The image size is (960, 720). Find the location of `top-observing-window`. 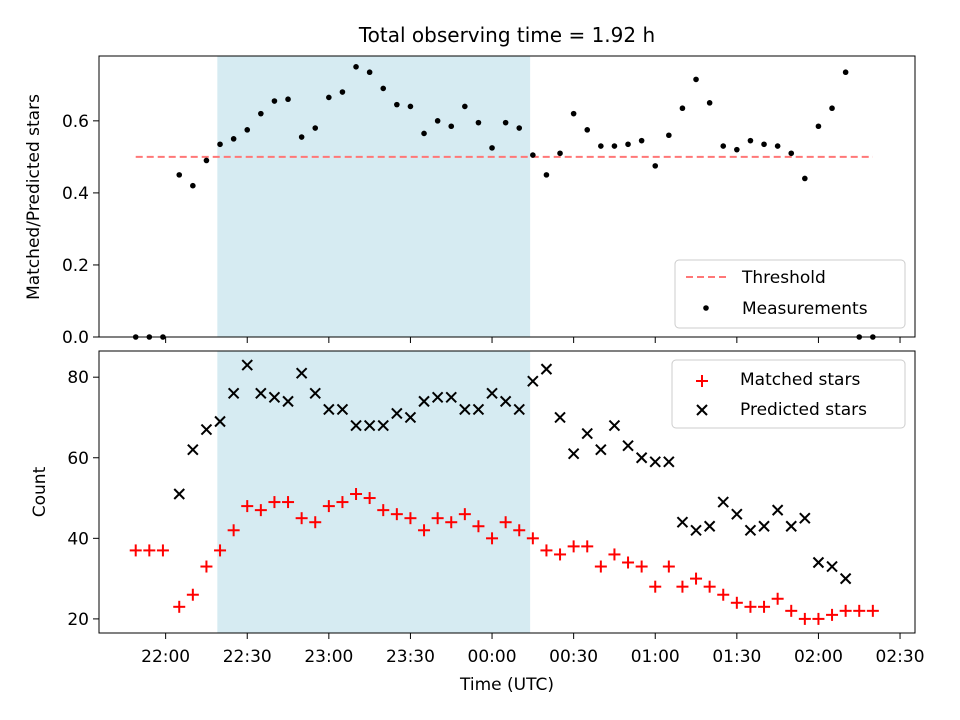

top-observing-window is located at coordinates (374, 196).